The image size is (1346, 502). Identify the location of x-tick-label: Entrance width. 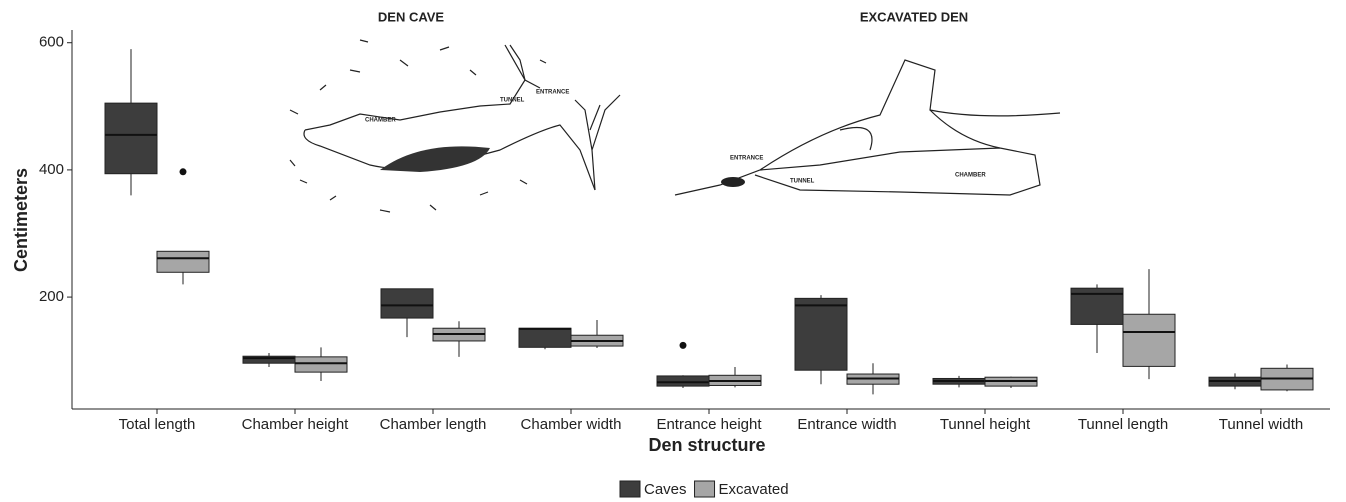
(846, 424).